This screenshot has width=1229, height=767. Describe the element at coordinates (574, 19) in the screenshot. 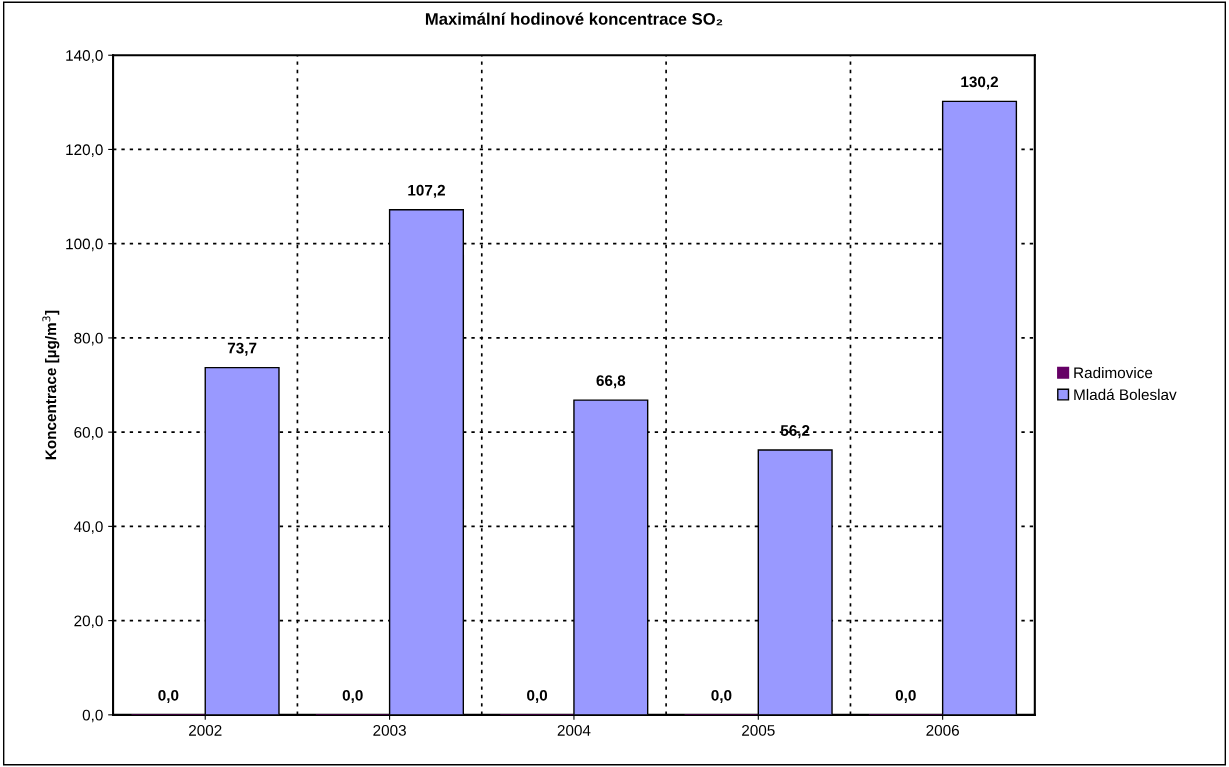

I see `chart-title: Maximální hodinové koncentrace SO₂` at that location.